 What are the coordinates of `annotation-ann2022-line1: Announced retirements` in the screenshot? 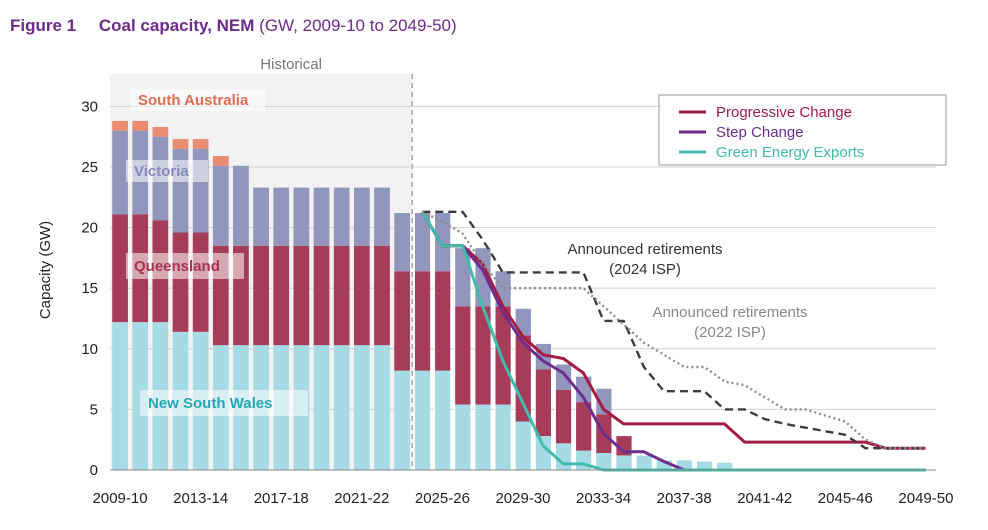 It's located at (729, 312).